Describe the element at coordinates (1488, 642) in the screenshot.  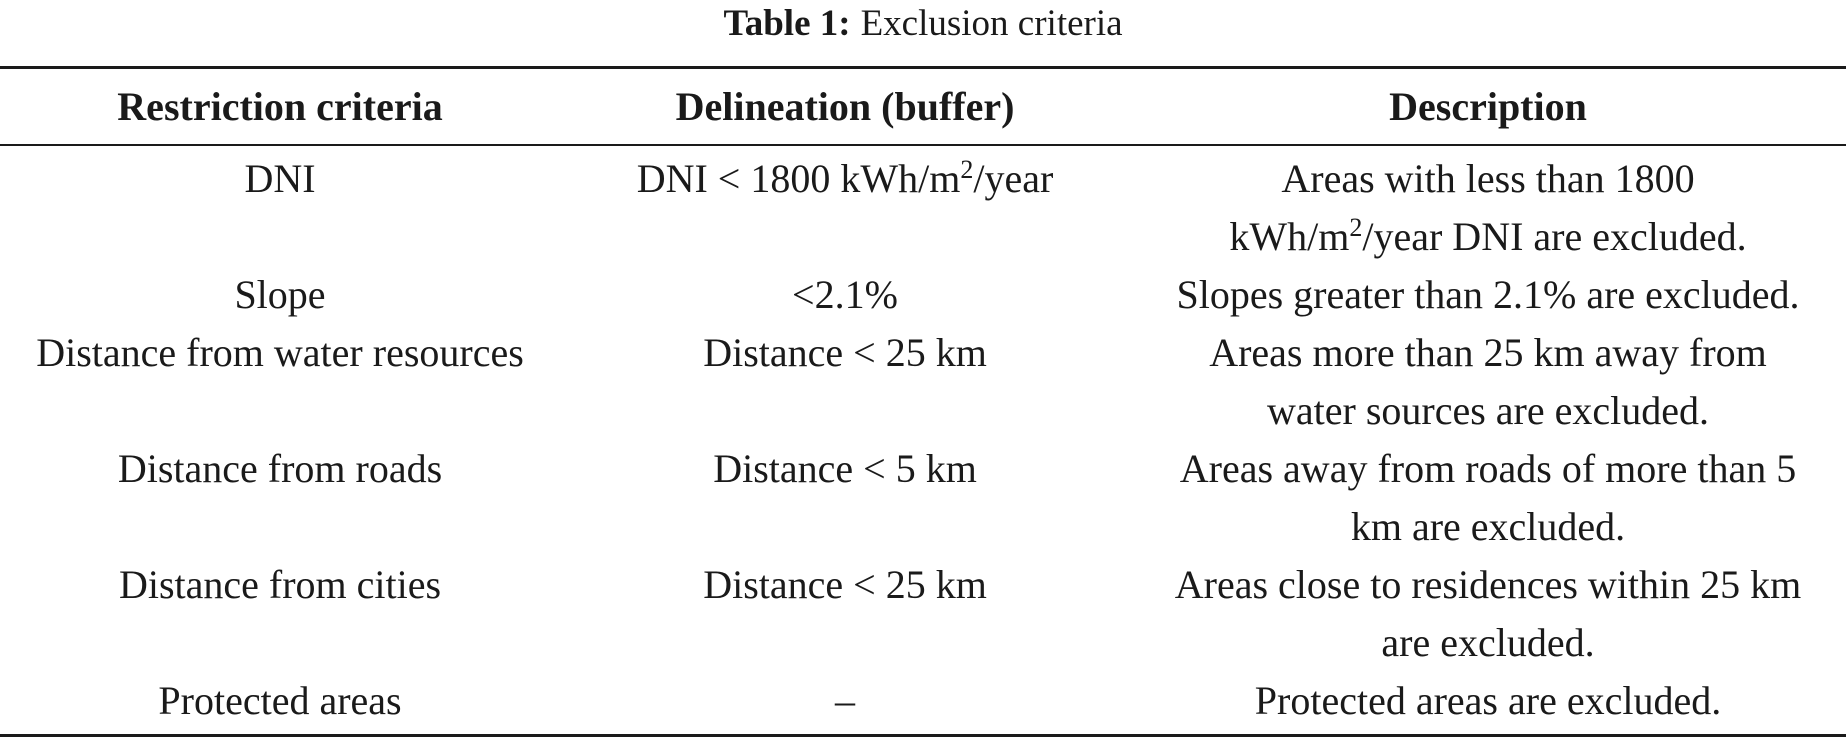
I see `description-line: are excluded.` at that location.